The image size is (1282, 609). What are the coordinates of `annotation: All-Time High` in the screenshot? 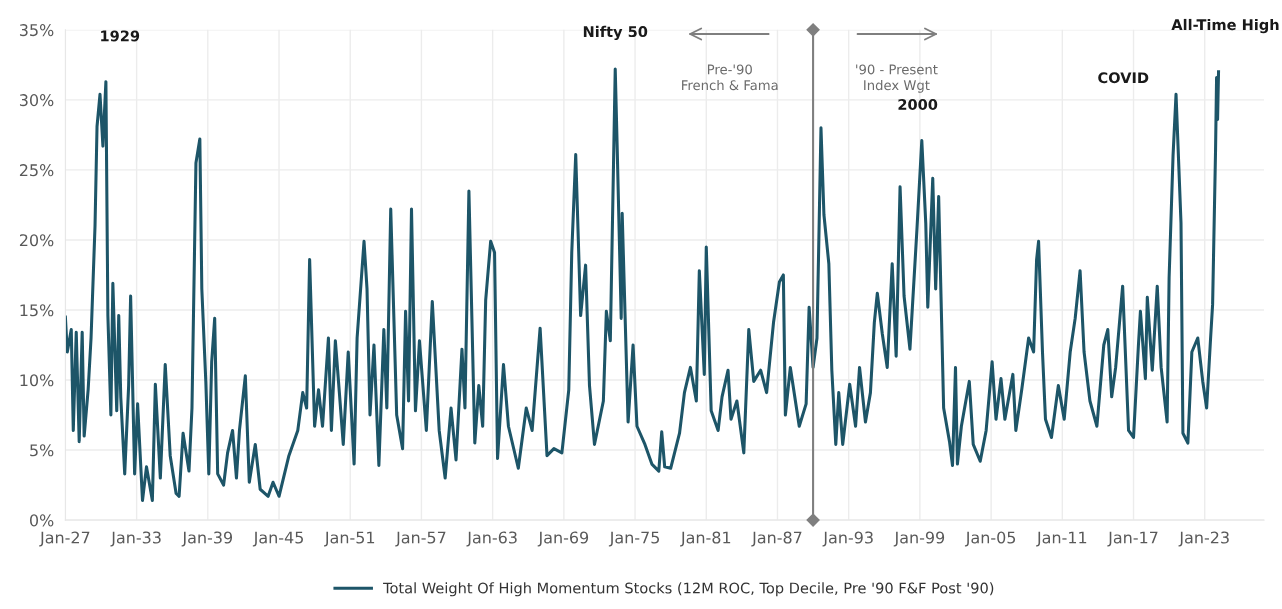 It's located at (1225, 26).